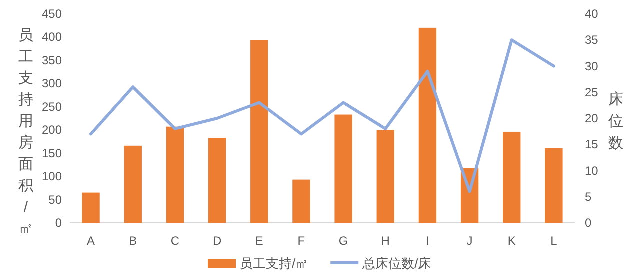 The image size is (641, 278). What do you see at coordinates (58, 223) in the screenshot?
I see `y-tick-label: 0` at bounding box center [58, 223].